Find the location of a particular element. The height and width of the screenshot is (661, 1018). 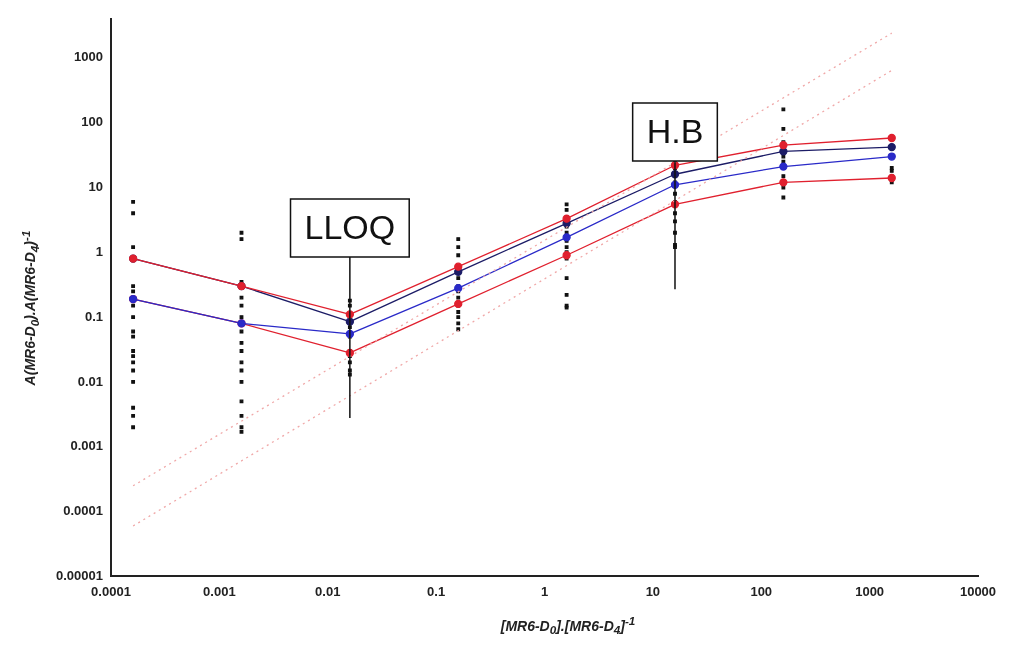

x-tick-label: 10 is located at coordinates (653, 591).